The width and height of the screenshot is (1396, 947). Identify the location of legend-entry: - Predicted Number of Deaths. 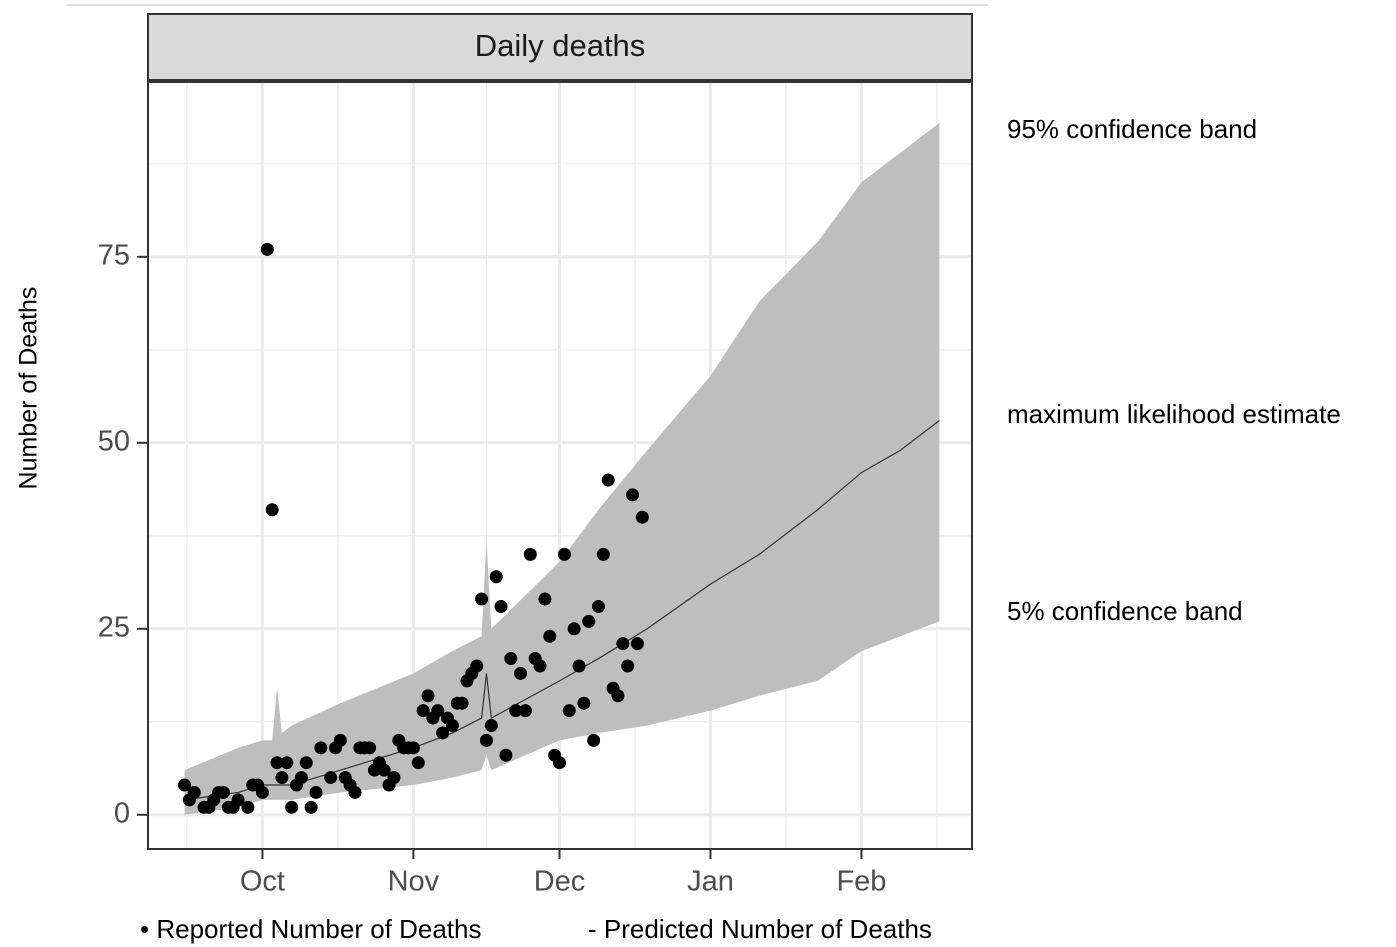
(760, 929).